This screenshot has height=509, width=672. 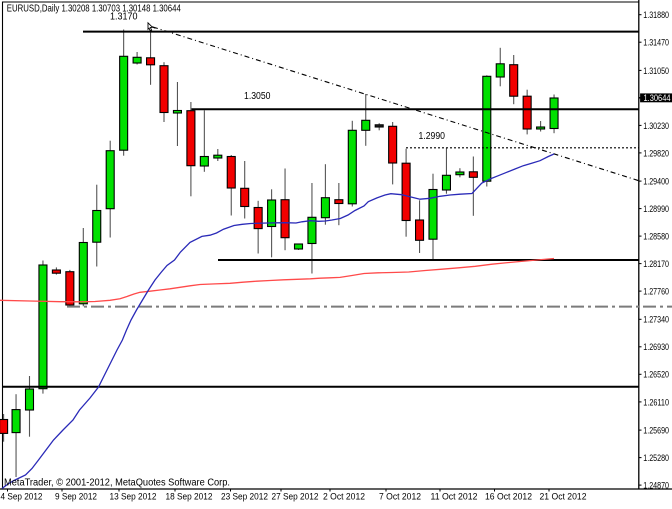 I want to click on svg-text: 1.28170, so click(x=656, y=264).